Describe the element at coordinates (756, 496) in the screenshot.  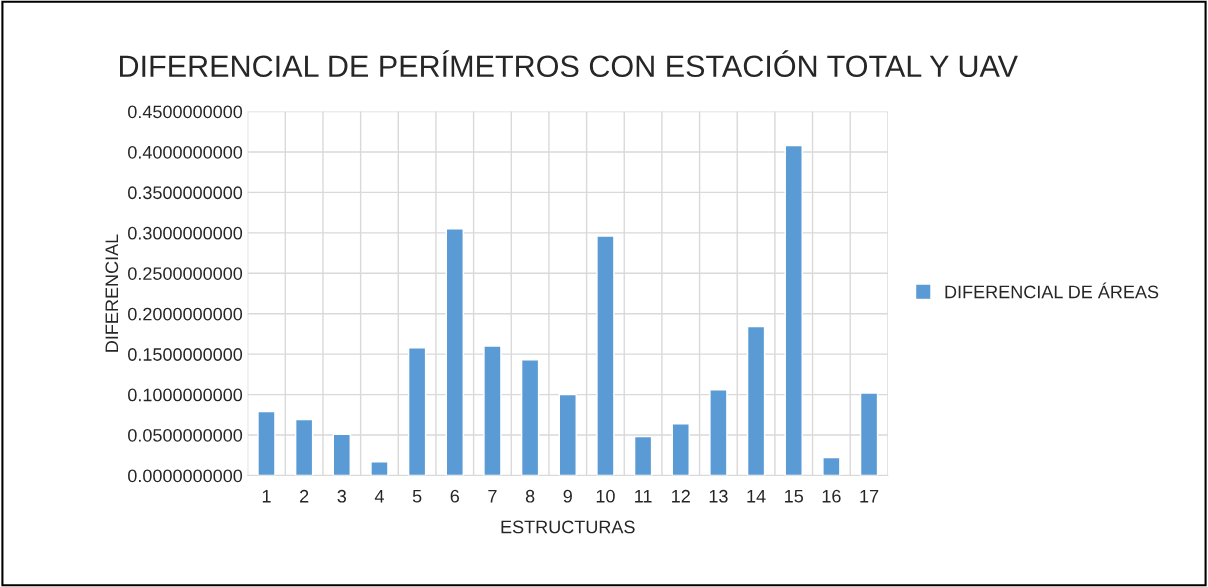
I see `x-tick-label: 14` at that location.